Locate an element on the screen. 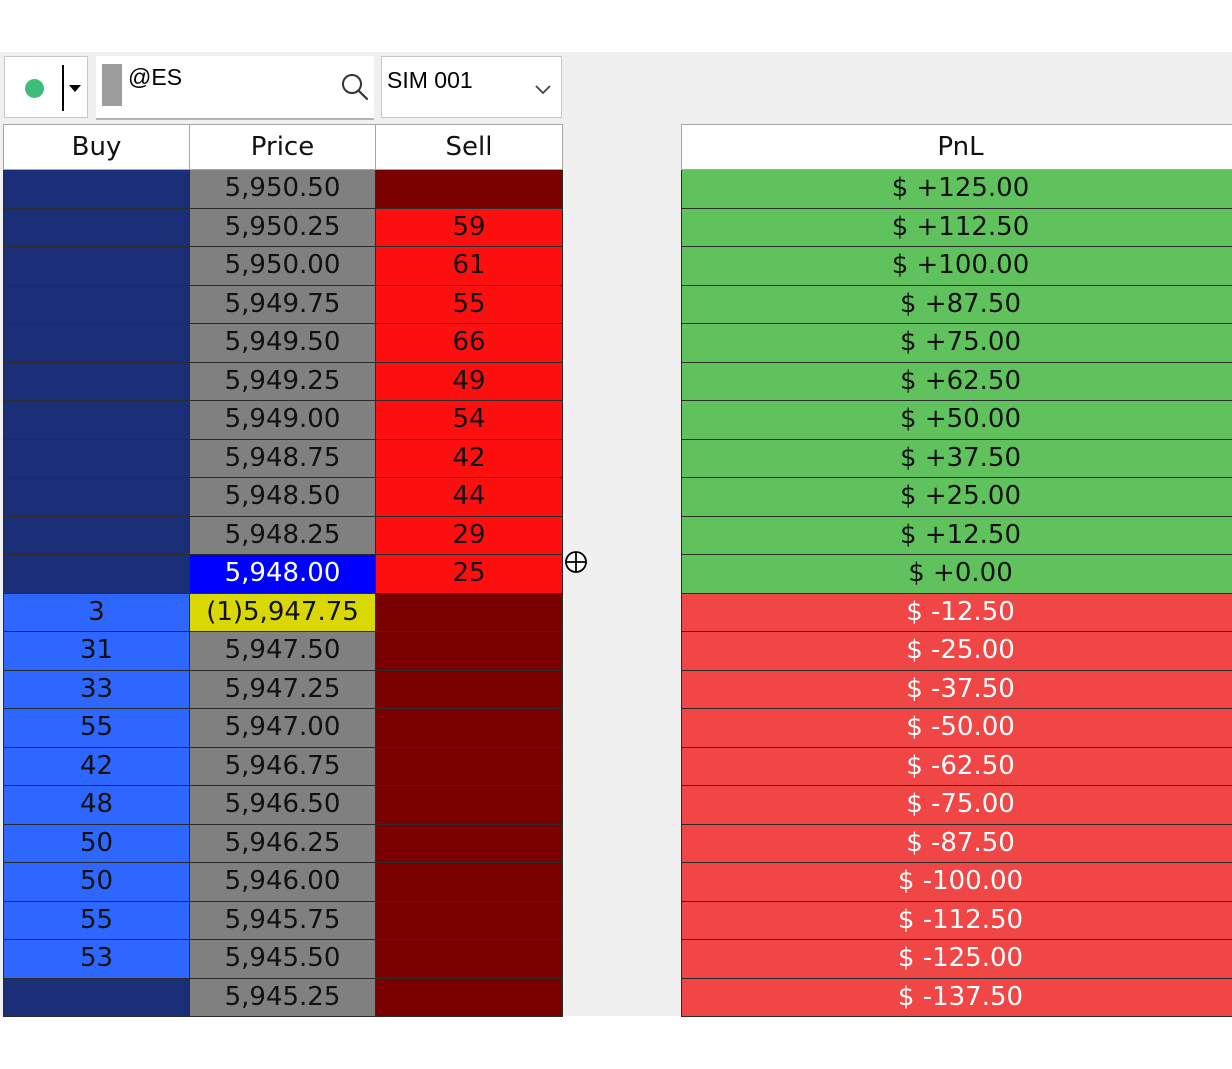 This screenshot has height=1069, width=1232. buy-cell: 48 is located at coordinates (96, 805).